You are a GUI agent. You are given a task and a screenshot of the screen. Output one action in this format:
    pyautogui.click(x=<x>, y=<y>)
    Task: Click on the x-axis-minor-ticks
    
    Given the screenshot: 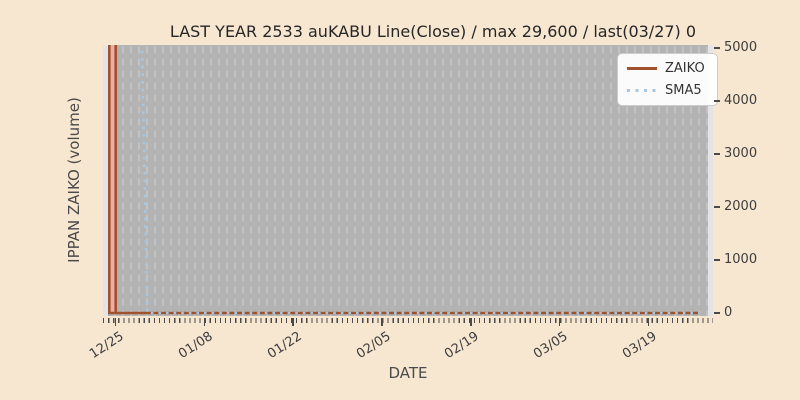 What is the action you would take?
    pyautogui.click(x=408, y=320)
    